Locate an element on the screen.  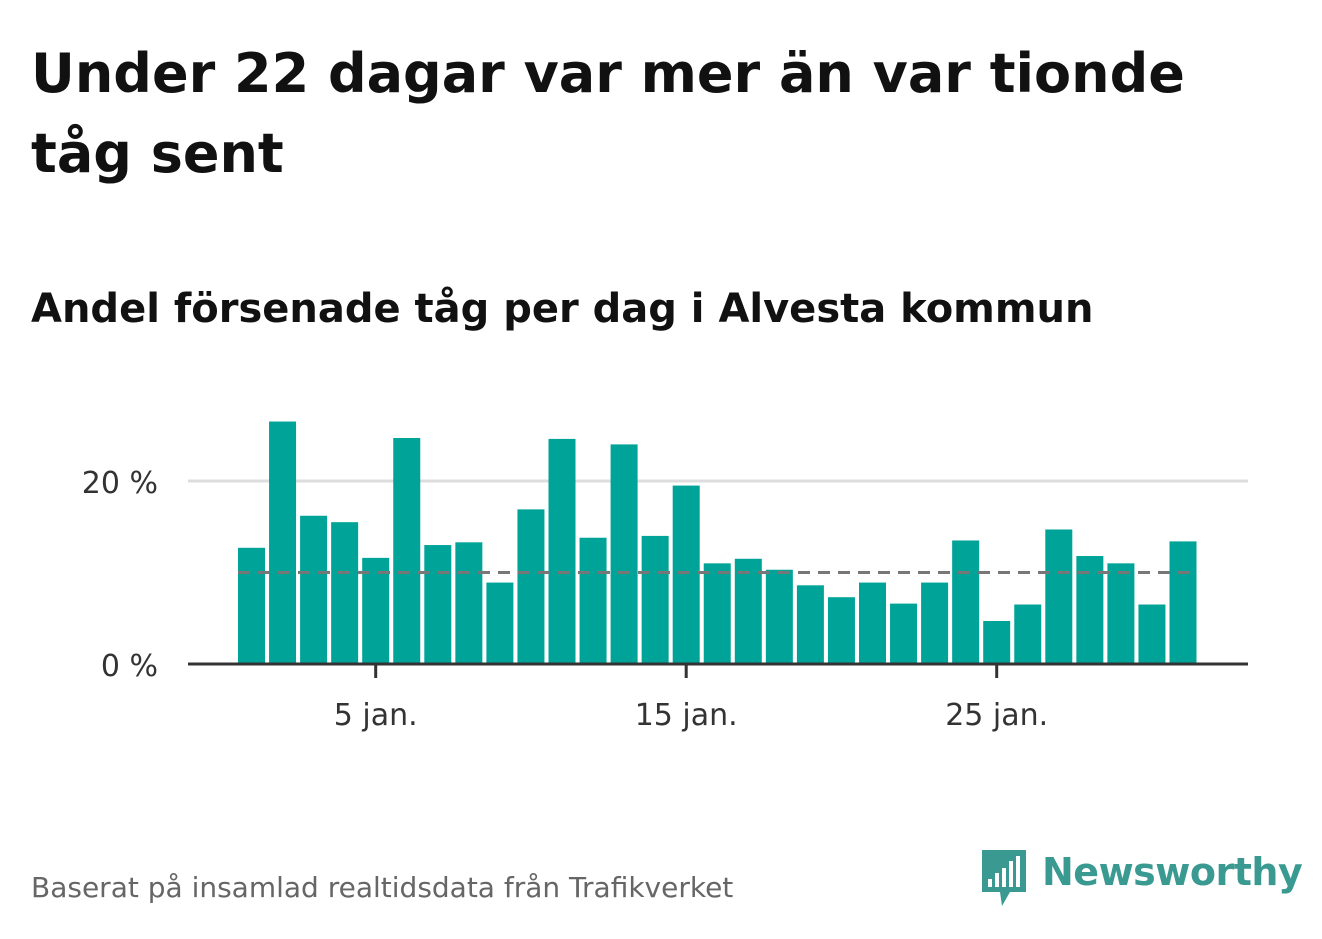
y-tick-label: 20 % is located at coordinates (120, 483).